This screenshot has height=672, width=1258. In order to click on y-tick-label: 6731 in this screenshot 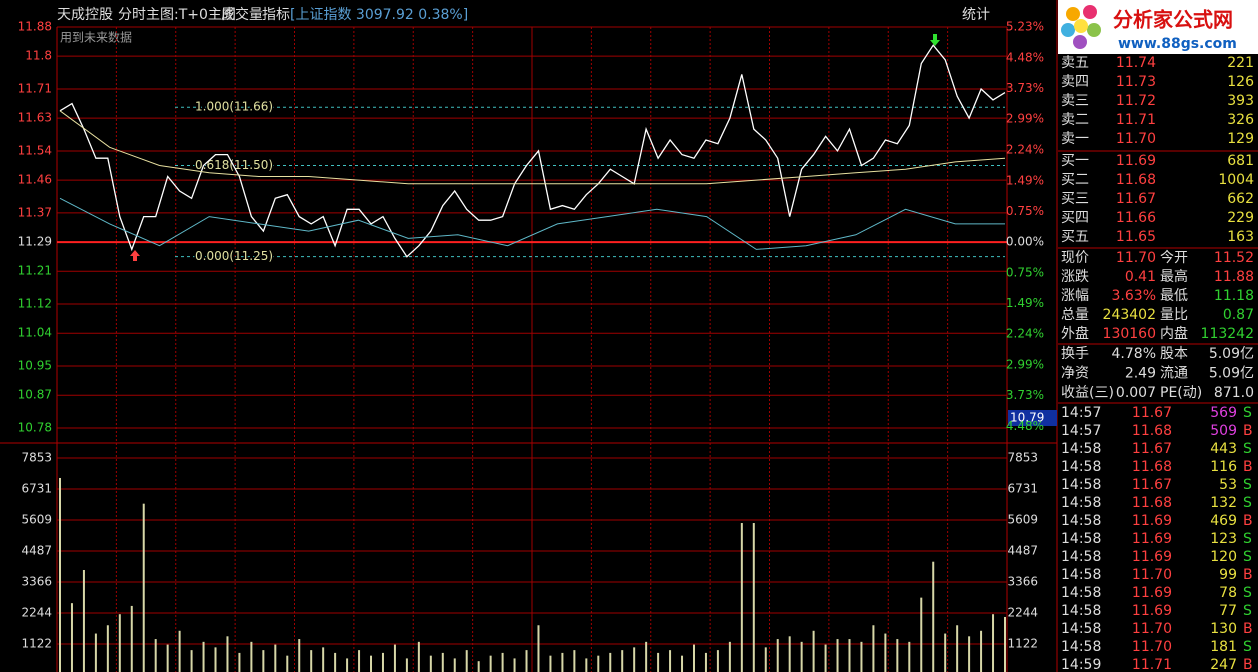, I will do `click(36, 489)`.